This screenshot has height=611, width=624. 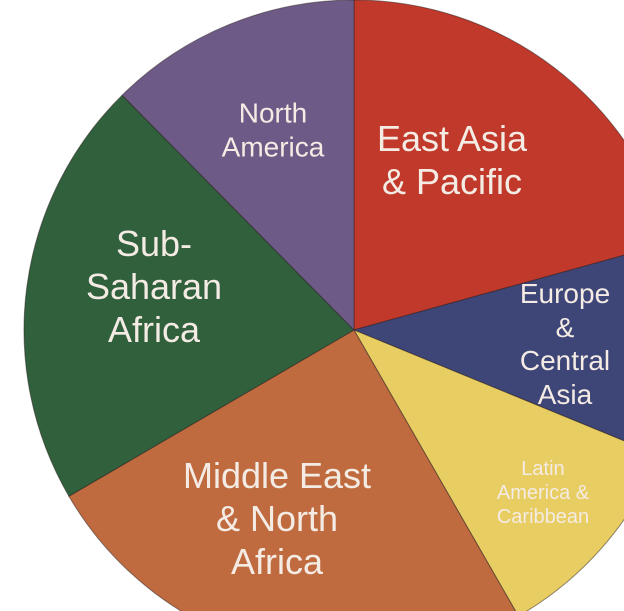 What do you see at coordinates (273, 129) in the screenshot?
I see `slice-label: North America` at bounding box center [273, 129].